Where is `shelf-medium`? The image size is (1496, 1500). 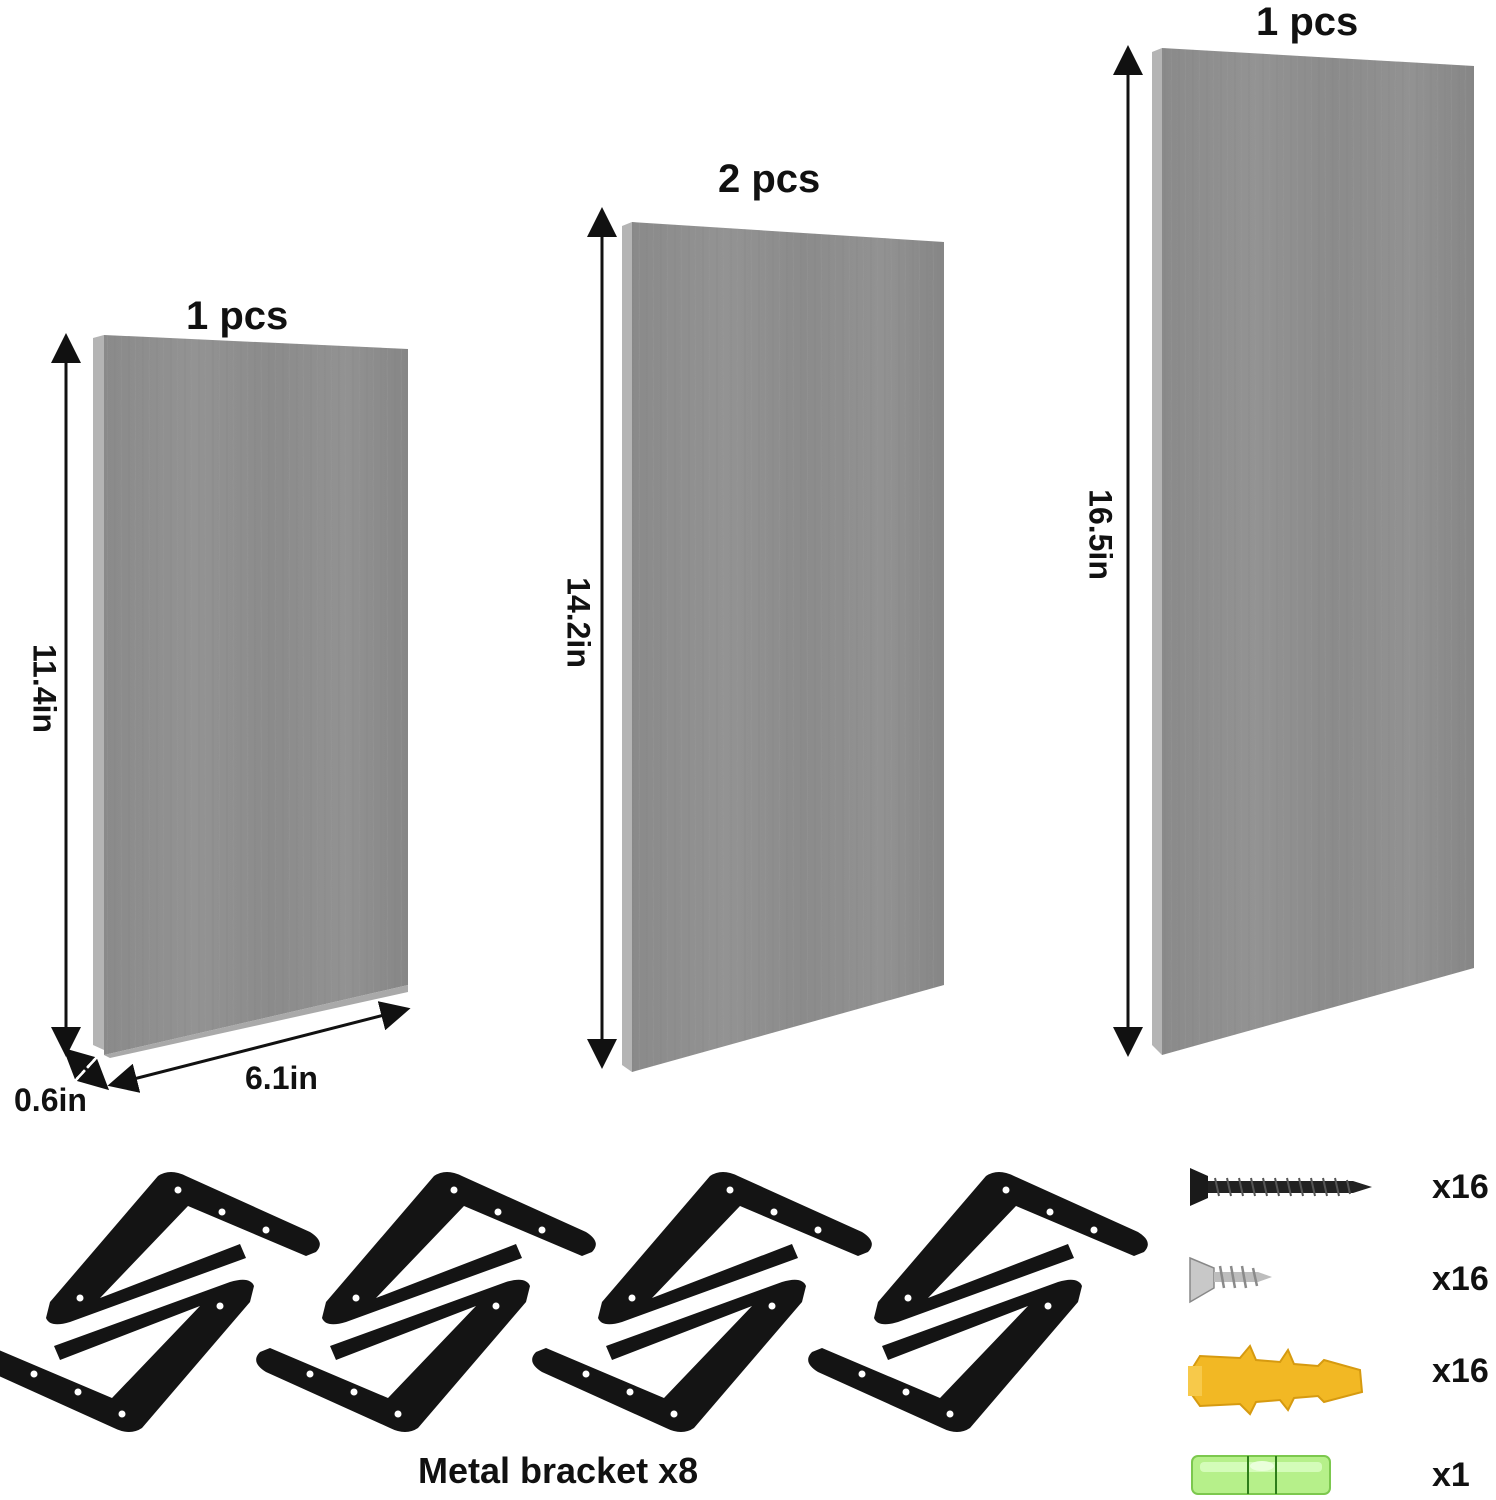
shelf-medium is located at coordinates (783, 647).